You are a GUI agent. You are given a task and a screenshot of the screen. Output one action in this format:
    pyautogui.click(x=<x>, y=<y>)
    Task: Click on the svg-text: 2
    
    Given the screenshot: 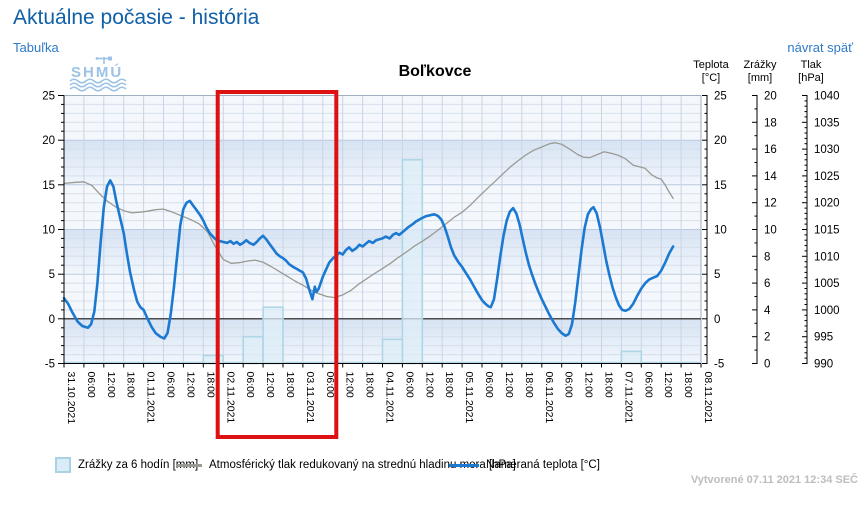 What is the action you would take?
    pyautogui.click(x=767, y=338)
    